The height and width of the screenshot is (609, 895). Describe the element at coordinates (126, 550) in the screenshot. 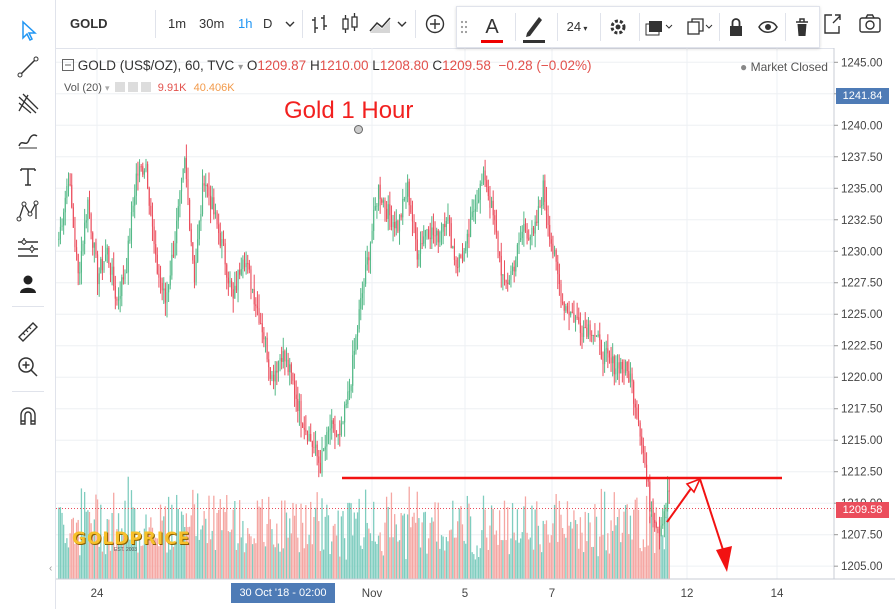

I see `goldprice-logo-sub: EST. 2003` at that location.